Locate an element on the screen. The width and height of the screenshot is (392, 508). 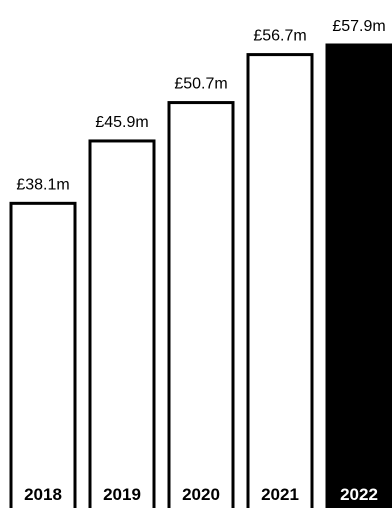
year-label-2018: 2018 is located at coordinates (43, 494).